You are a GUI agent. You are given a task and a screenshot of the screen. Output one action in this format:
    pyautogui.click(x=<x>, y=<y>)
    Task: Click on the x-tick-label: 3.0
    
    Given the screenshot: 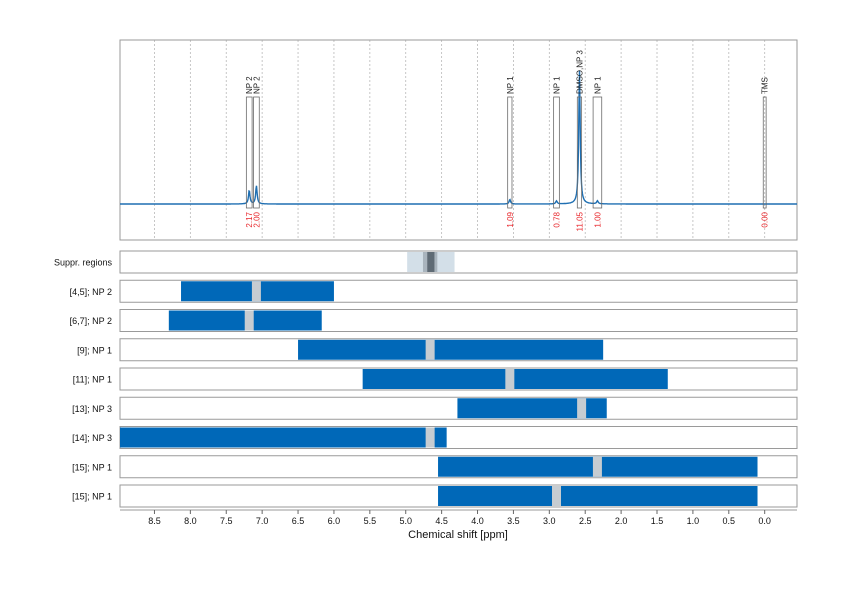 What is the action you would take?
    pyautogui.click(x=549, y=521)
    